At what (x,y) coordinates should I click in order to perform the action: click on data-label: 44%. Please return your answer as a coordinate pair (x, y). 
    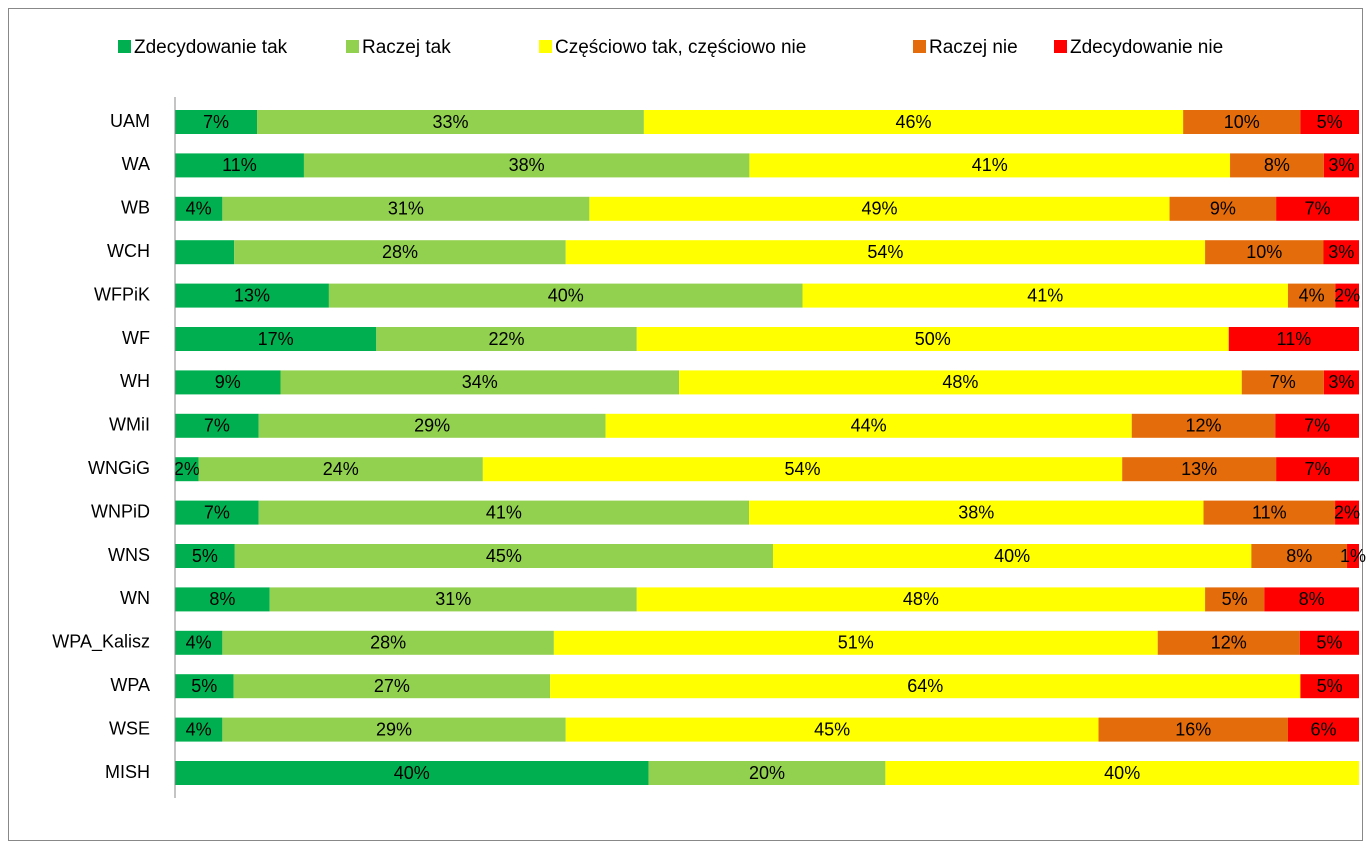
    Looking at the image, I should click on (869, 426).